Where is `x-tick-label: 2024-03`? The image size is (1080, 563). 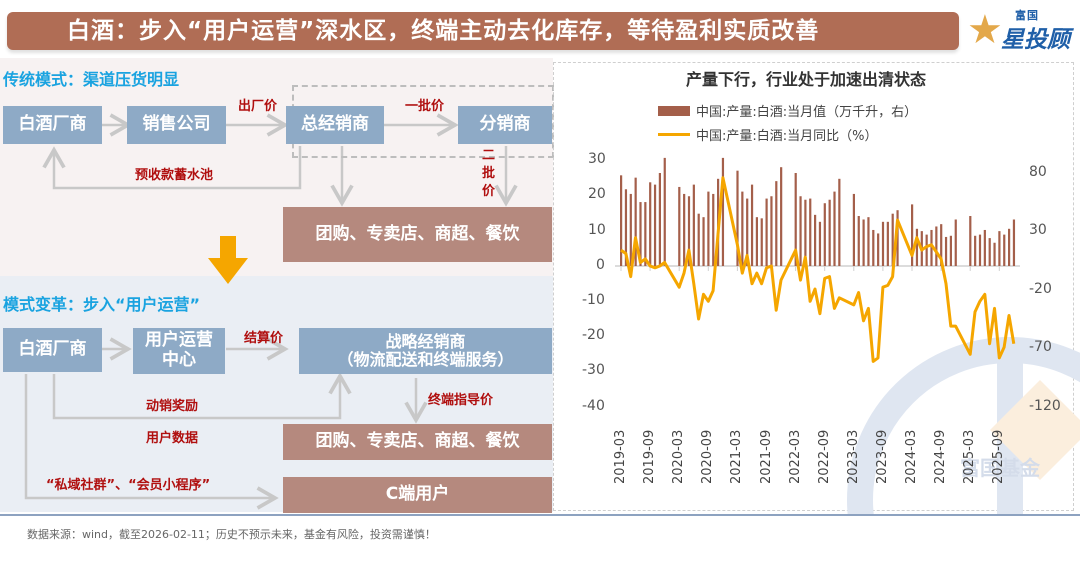 x-tick-label: 2024-03 is located at coordinates (911, 456).